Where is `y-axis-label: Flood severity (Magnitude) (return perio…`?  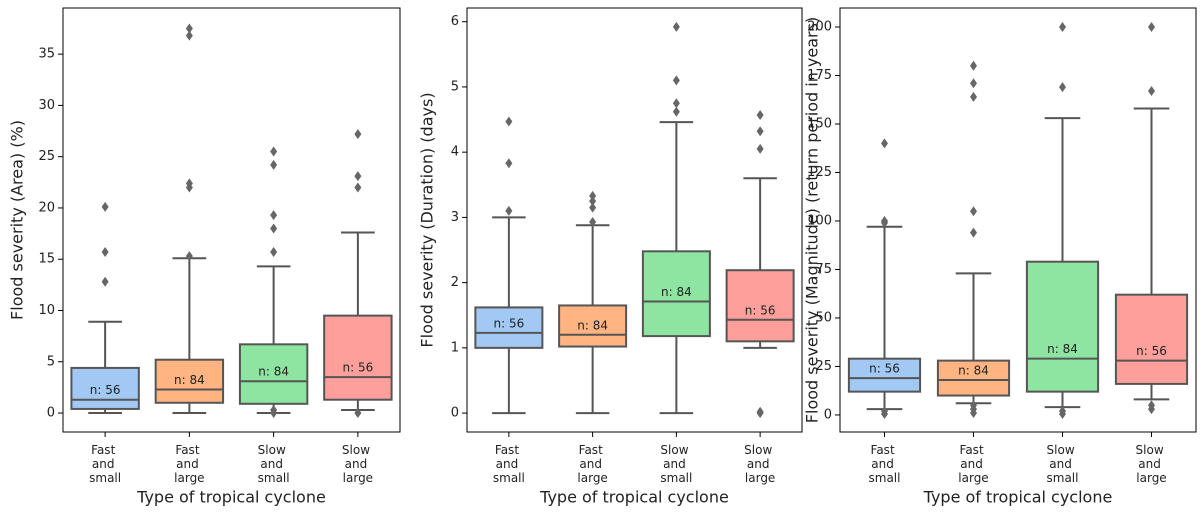 y-axis-label: Flood severity (Magnitude) (return perio… is located at coordinates (812, 220).